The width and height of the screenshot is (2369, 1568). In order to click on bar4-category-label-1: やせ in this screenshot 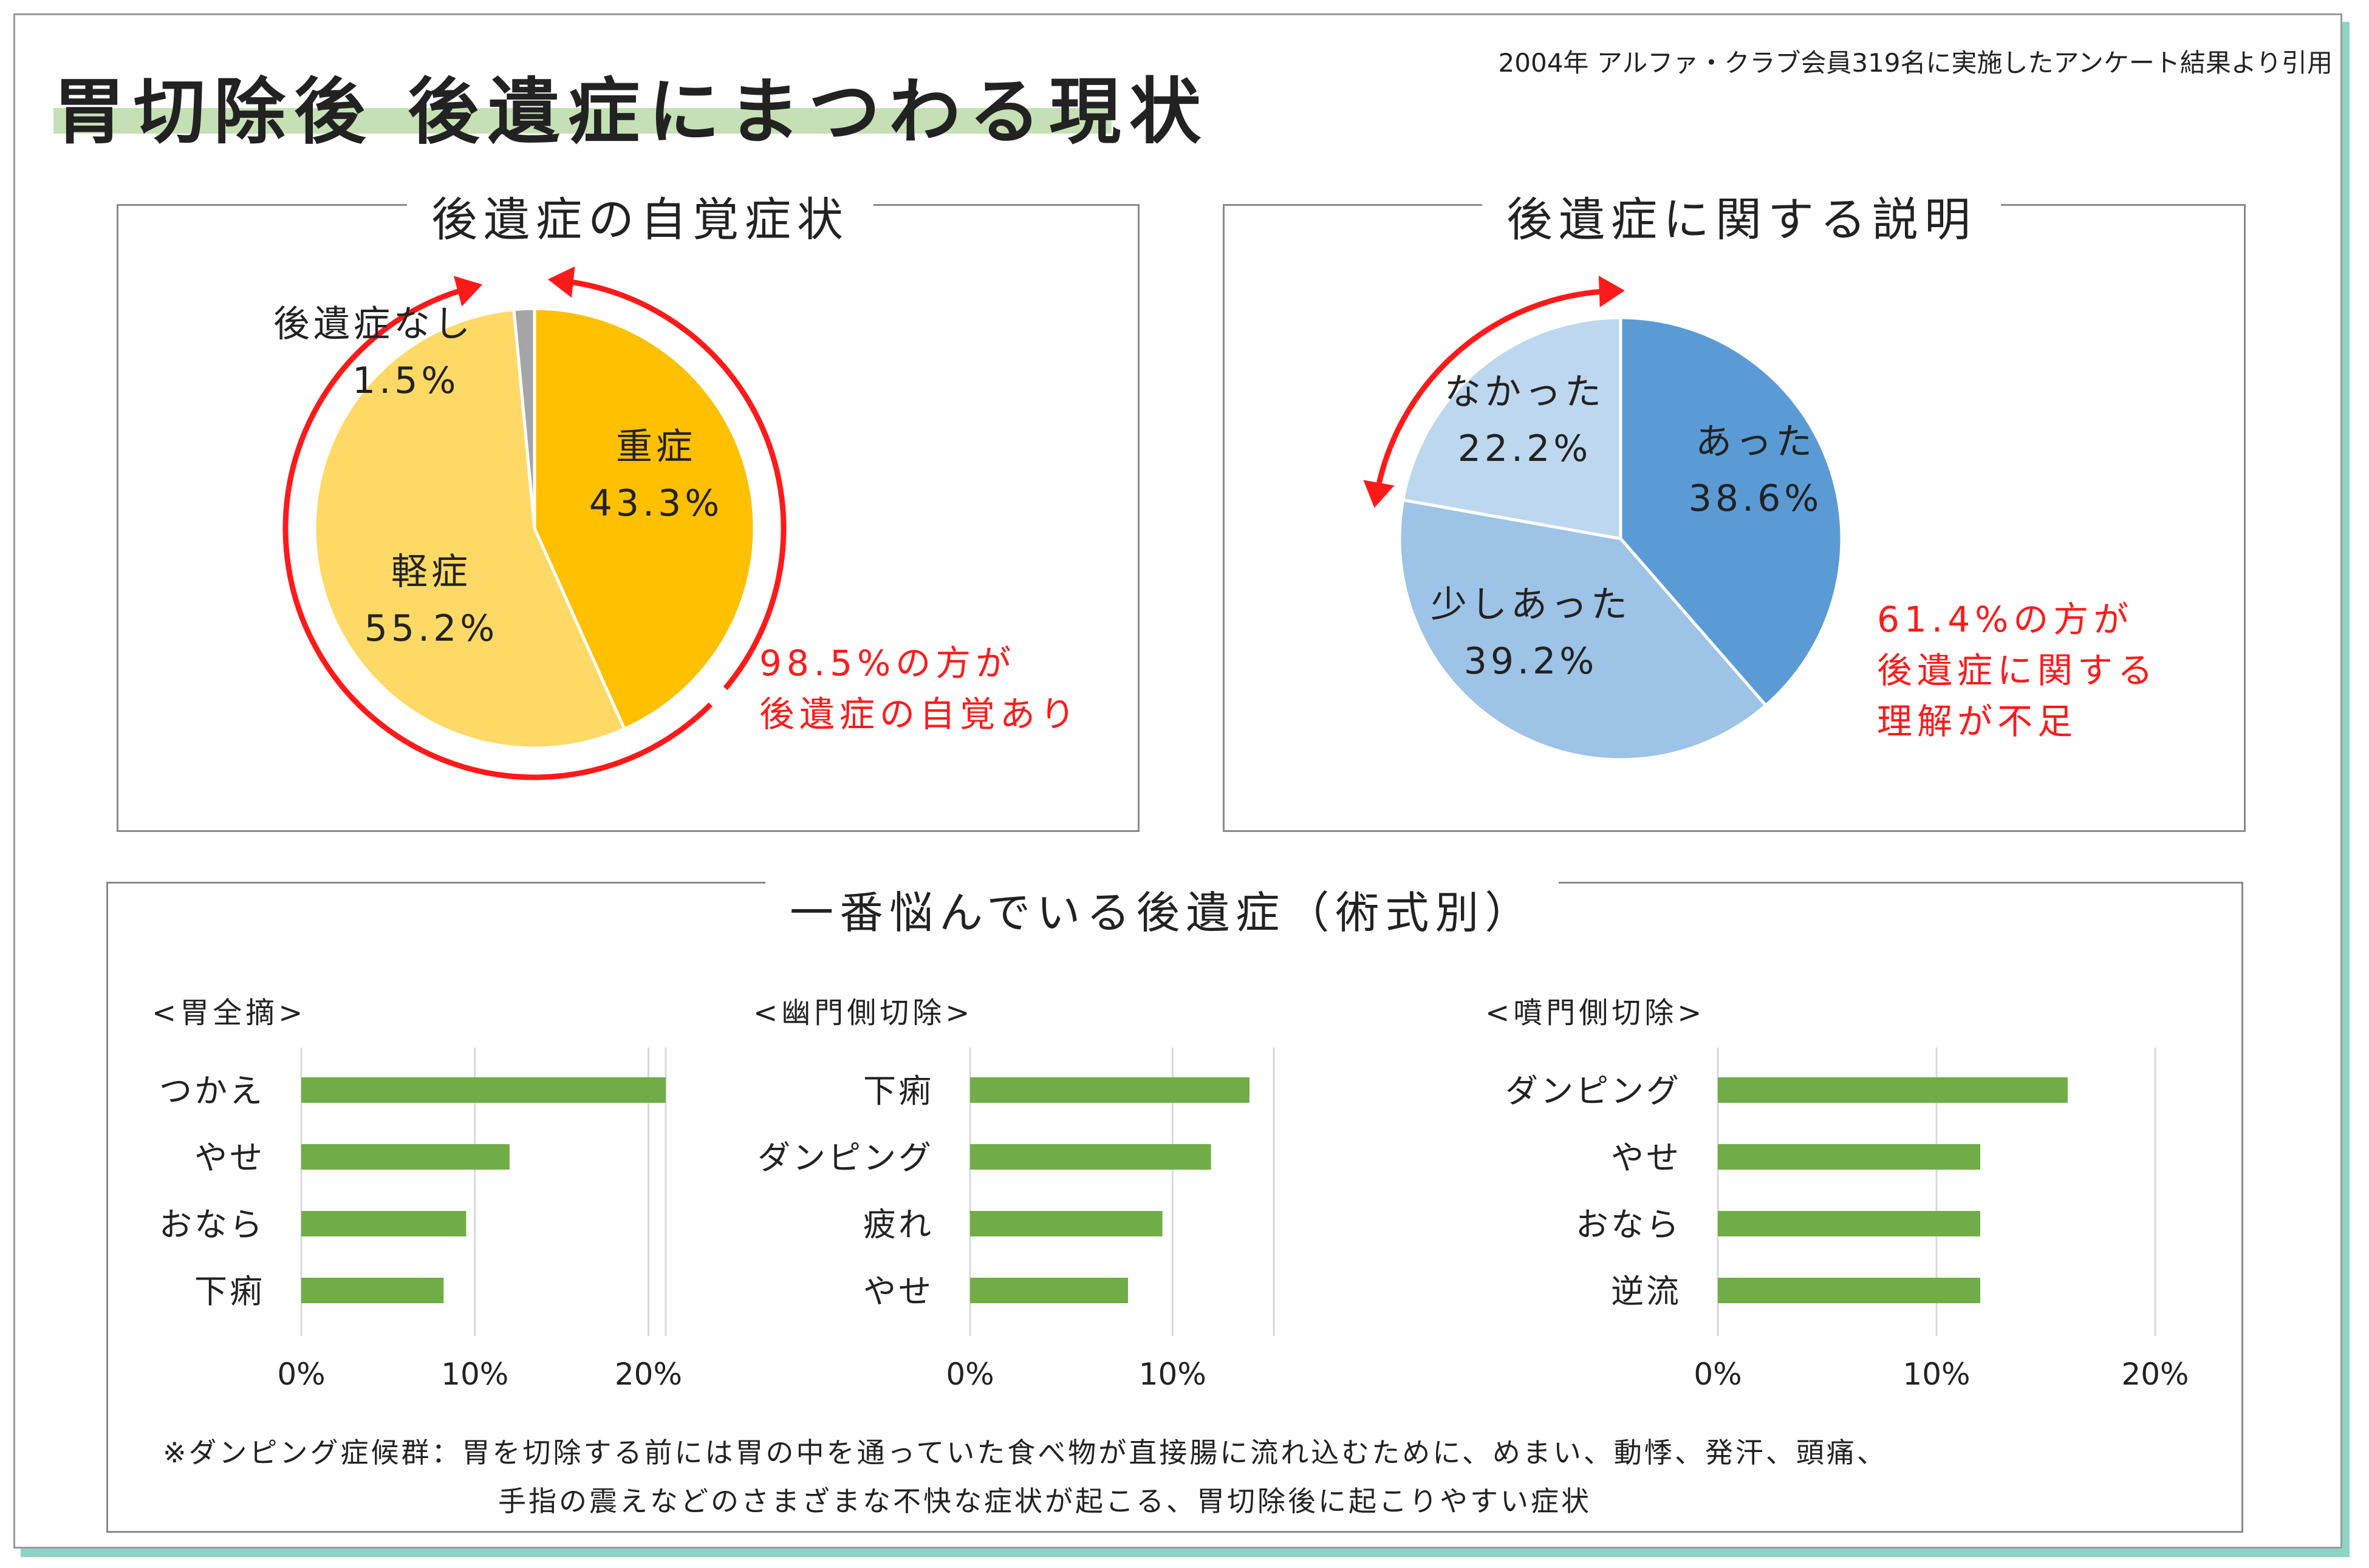, I will do `click(1646, 1158)`.